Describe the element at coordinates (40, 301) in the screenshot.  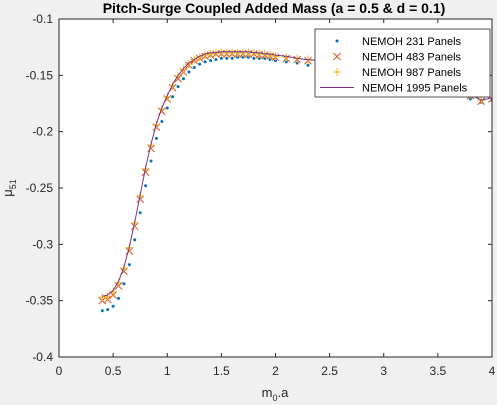
I see `y-tick-label: -0.35` at that location.